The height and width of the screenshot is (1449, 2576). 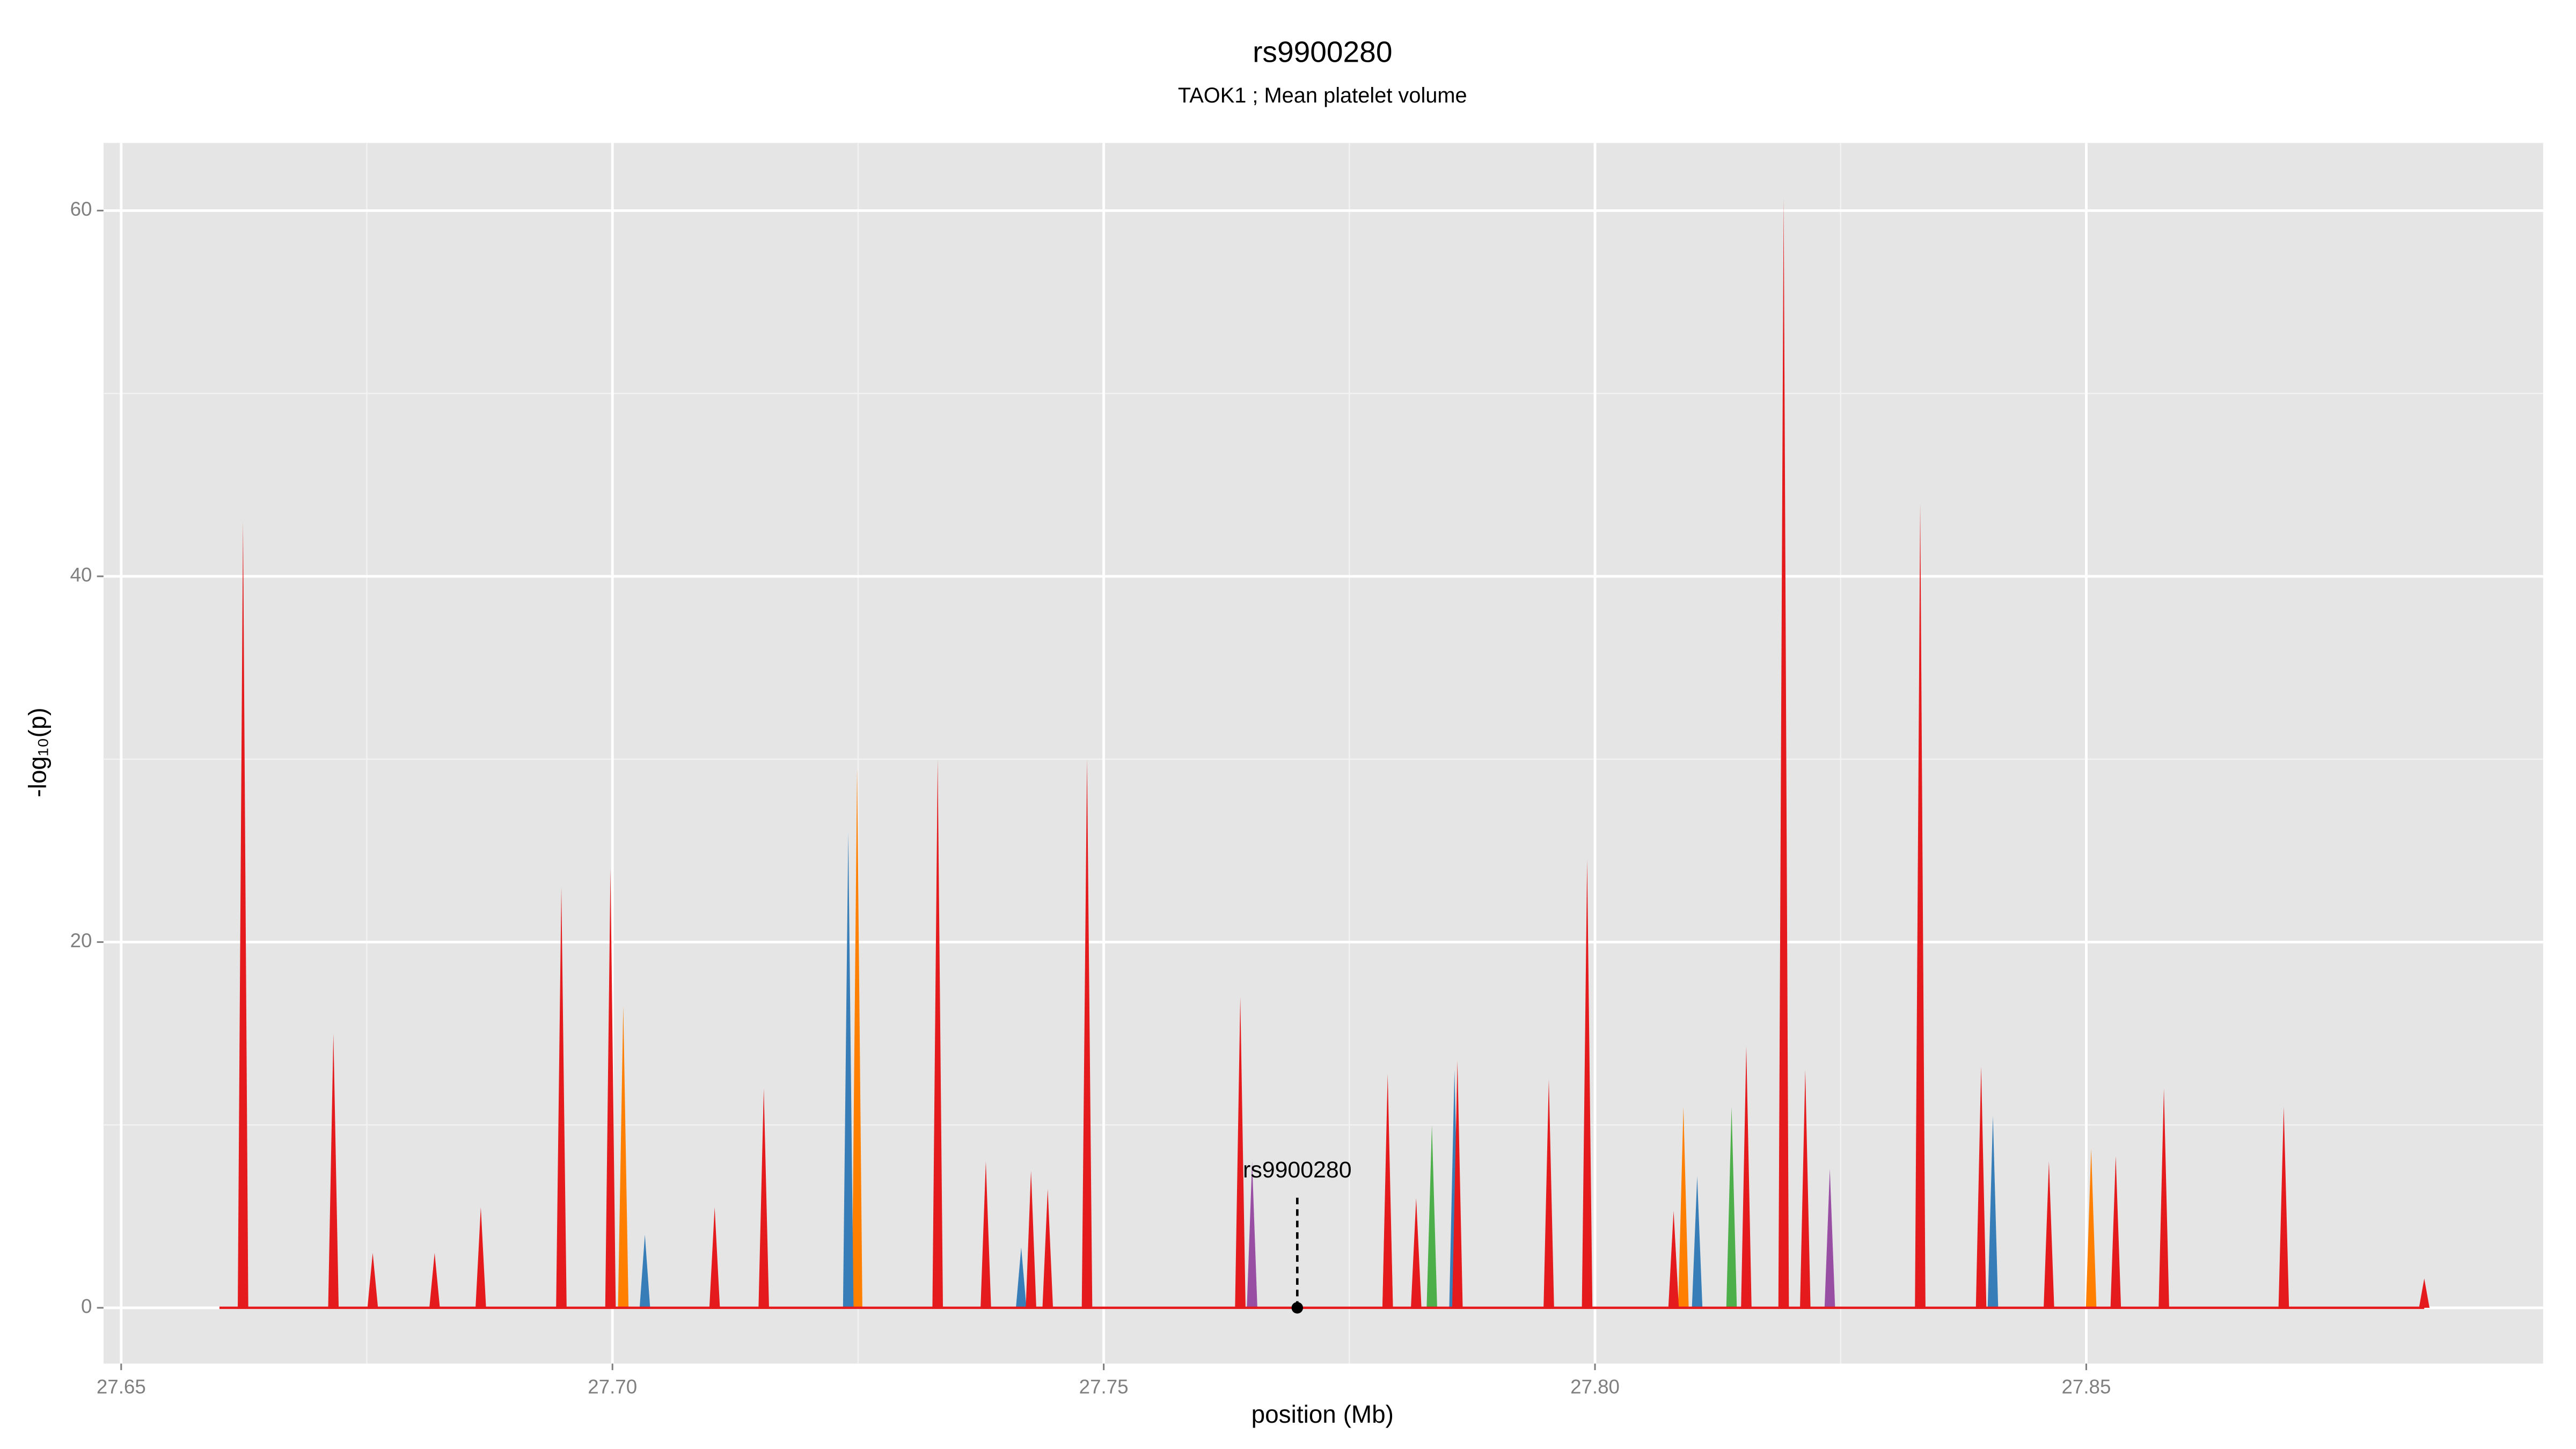 I want to click on x-tick-label: 27.80, so click(x=1595, y=1386).